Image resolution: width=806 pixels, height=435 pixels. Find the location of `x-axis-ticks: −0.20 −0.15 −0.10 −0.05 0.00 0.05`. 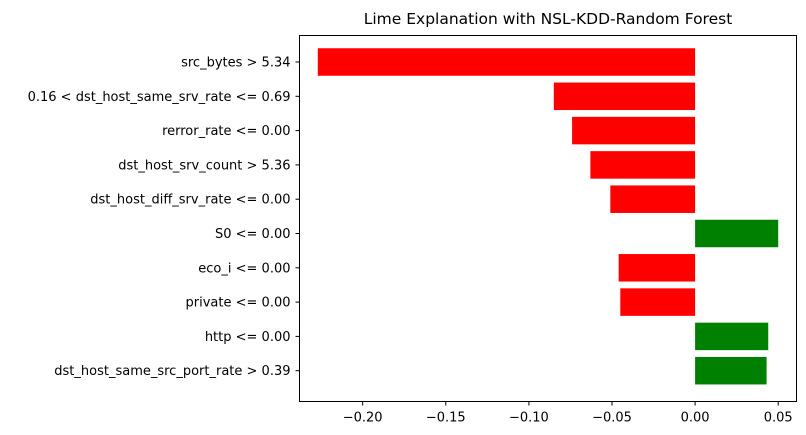

x-axis-ticks: −0.20 −0.15 −0.10 −0.05 0.00 0.05 is located at coordinates (568, 413).